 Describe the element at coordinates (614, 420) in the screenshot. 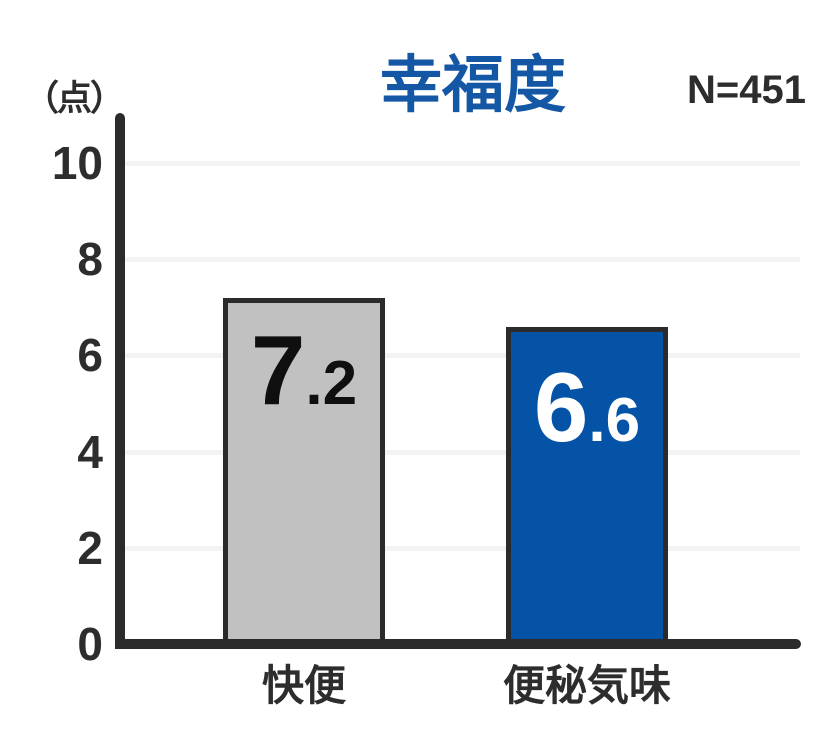

I see `bar-value-decimal: .6` at that location.